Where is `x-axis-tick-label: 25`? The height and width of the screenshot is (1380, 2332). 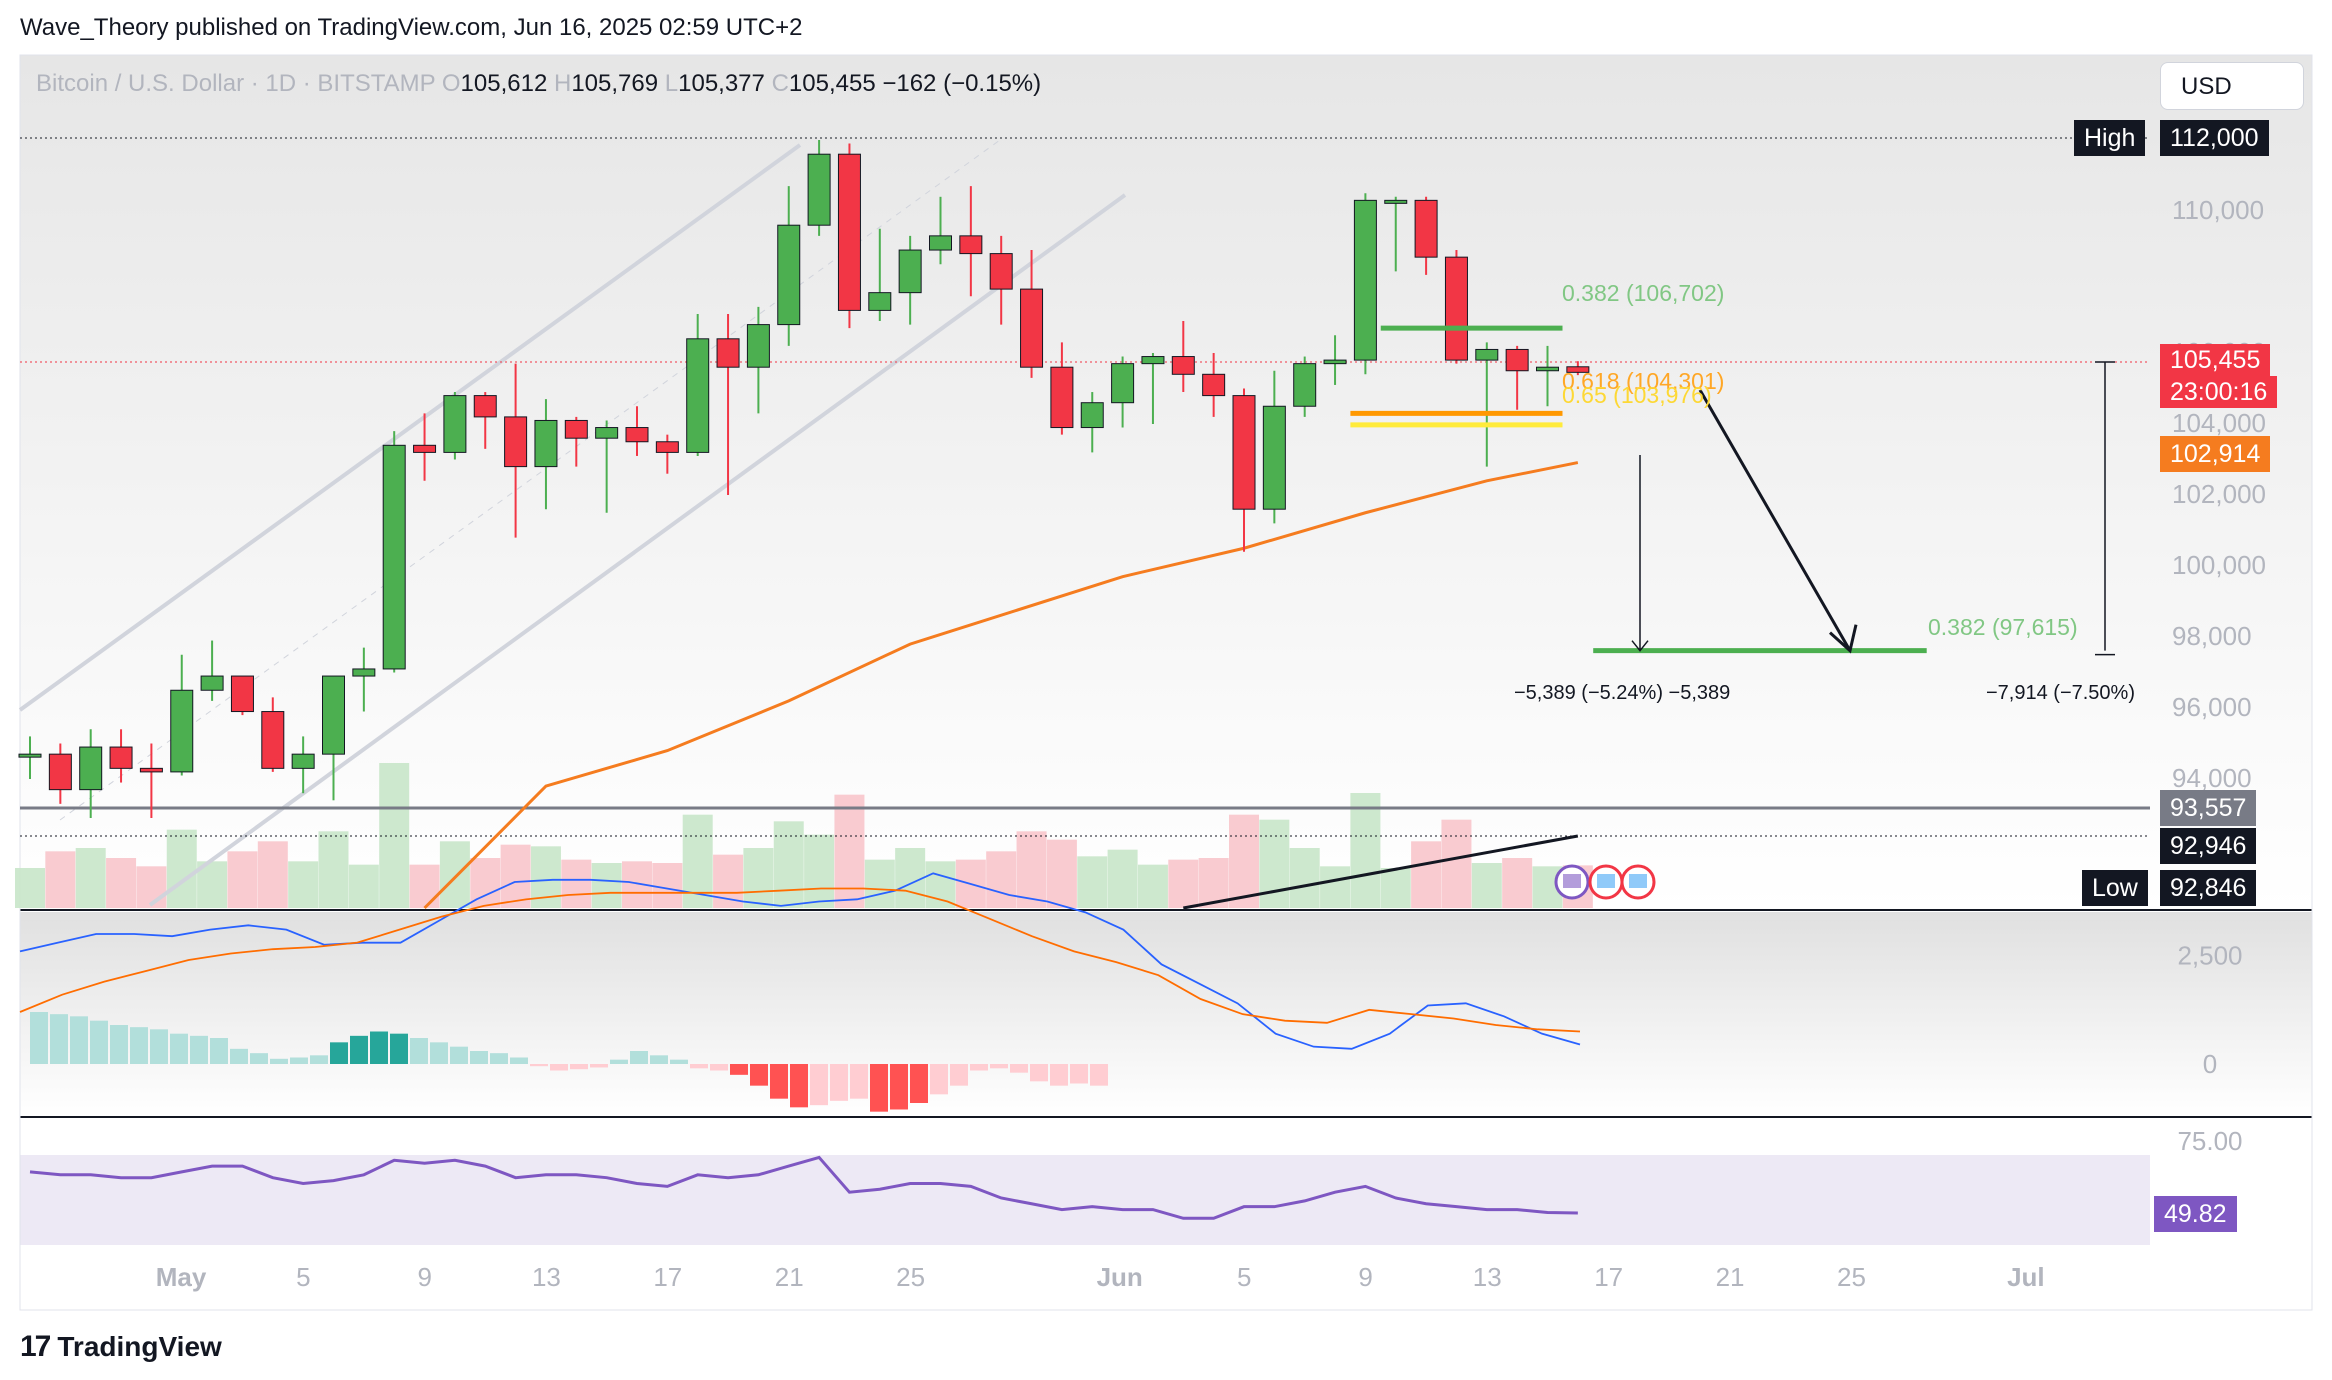
x-axis-tick-label: 25 is located at coordinates (911, 1277).